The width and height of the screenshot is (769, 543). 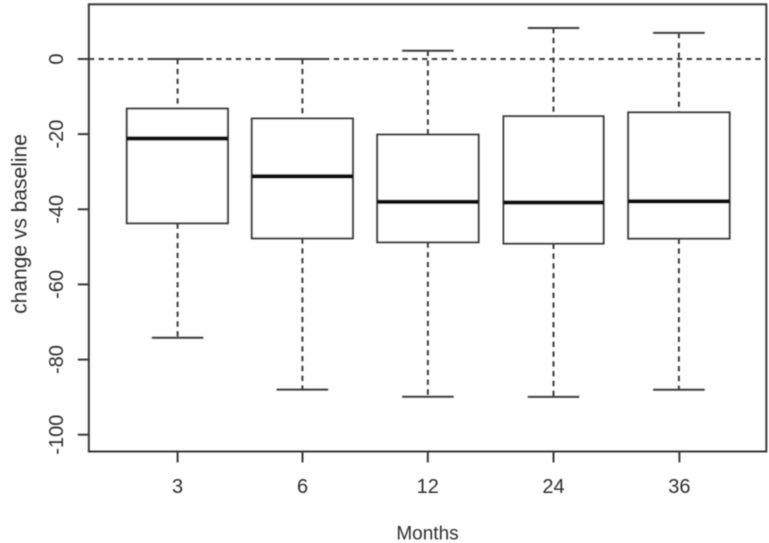 I want to click on svg-text: 36, so click(x=679, y=487).